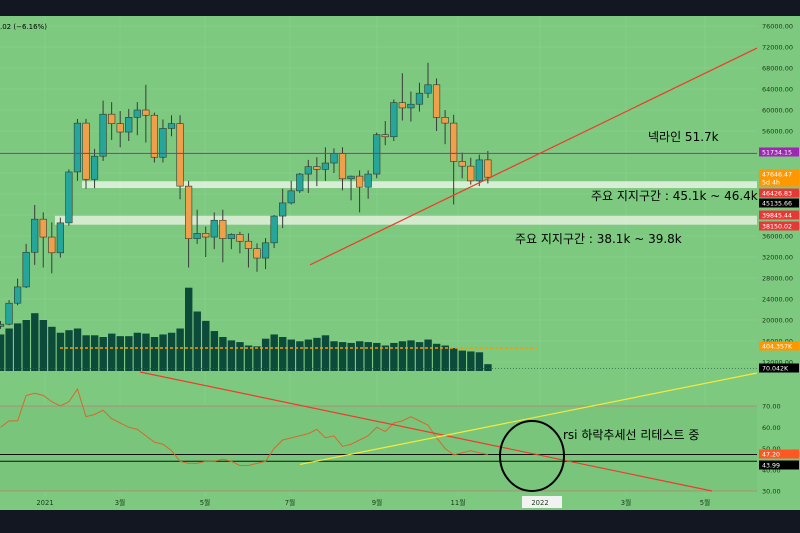  What do you see at coordinates (777, 321) in the screenshot?
I see `price-tick-label: 20000.00` at bounding box center [777, 321].